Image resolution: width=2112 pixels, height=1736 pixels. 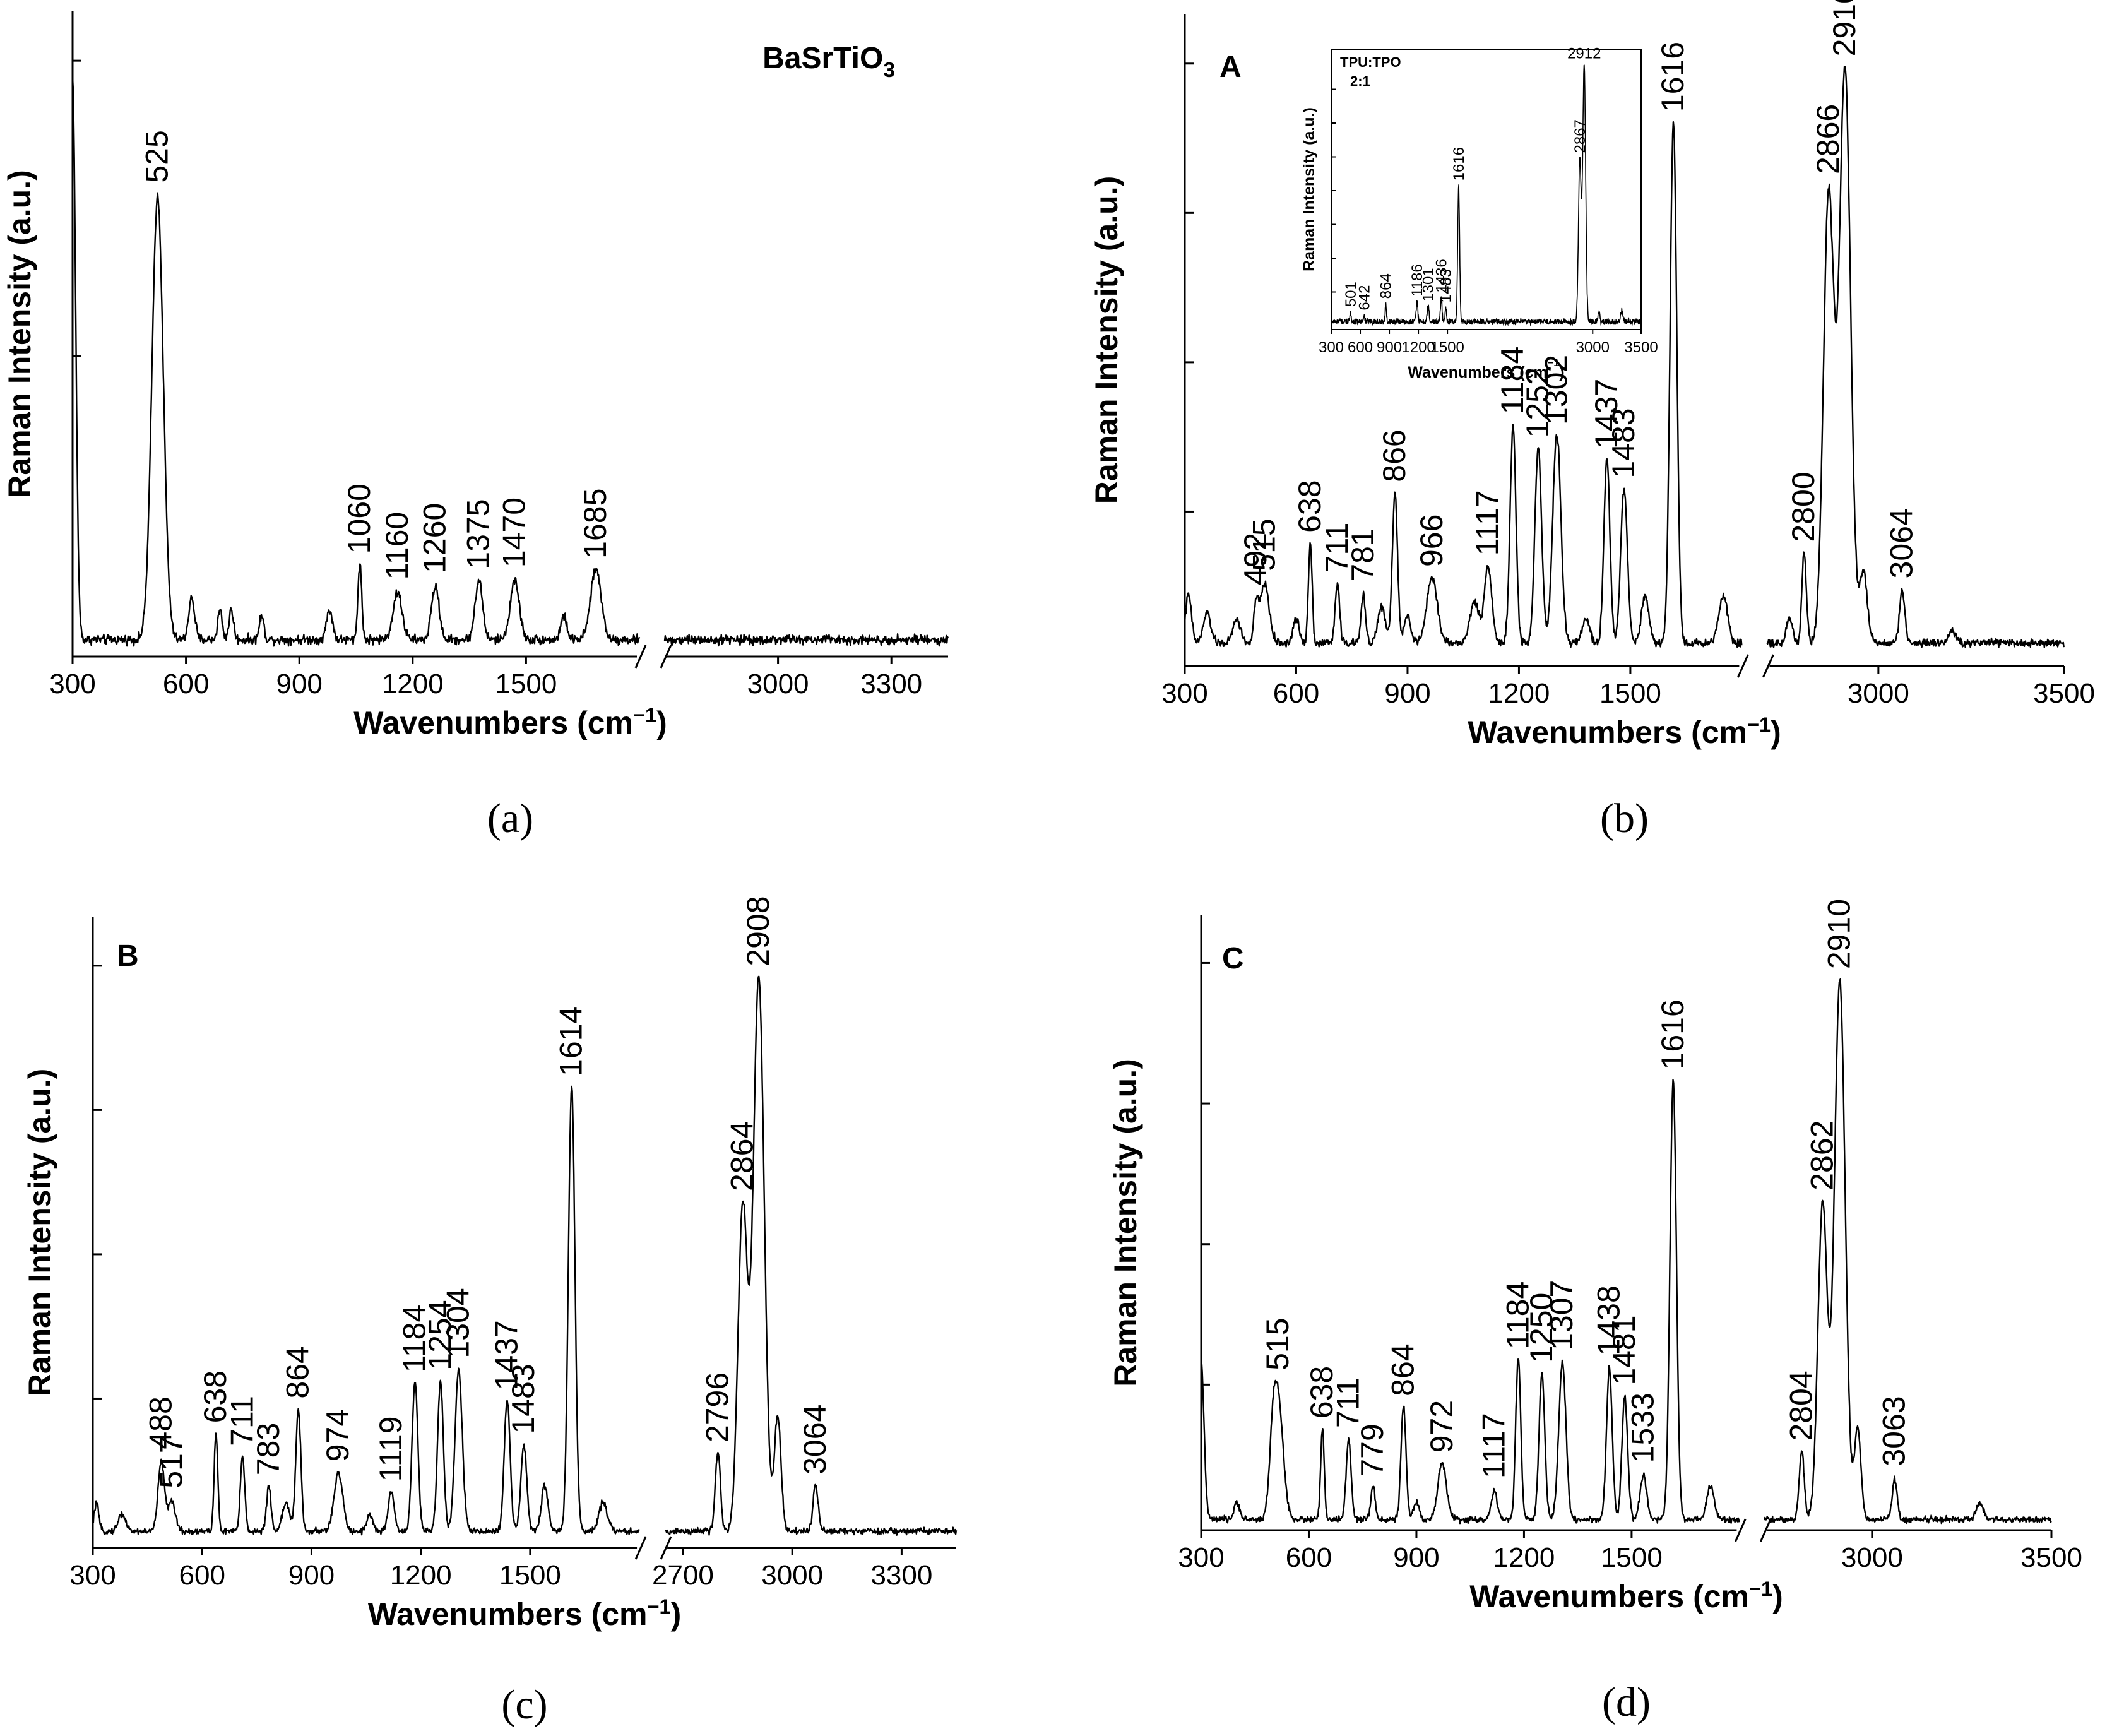 I want to click on peak-label: 1483, so click(x=523, y=1399).